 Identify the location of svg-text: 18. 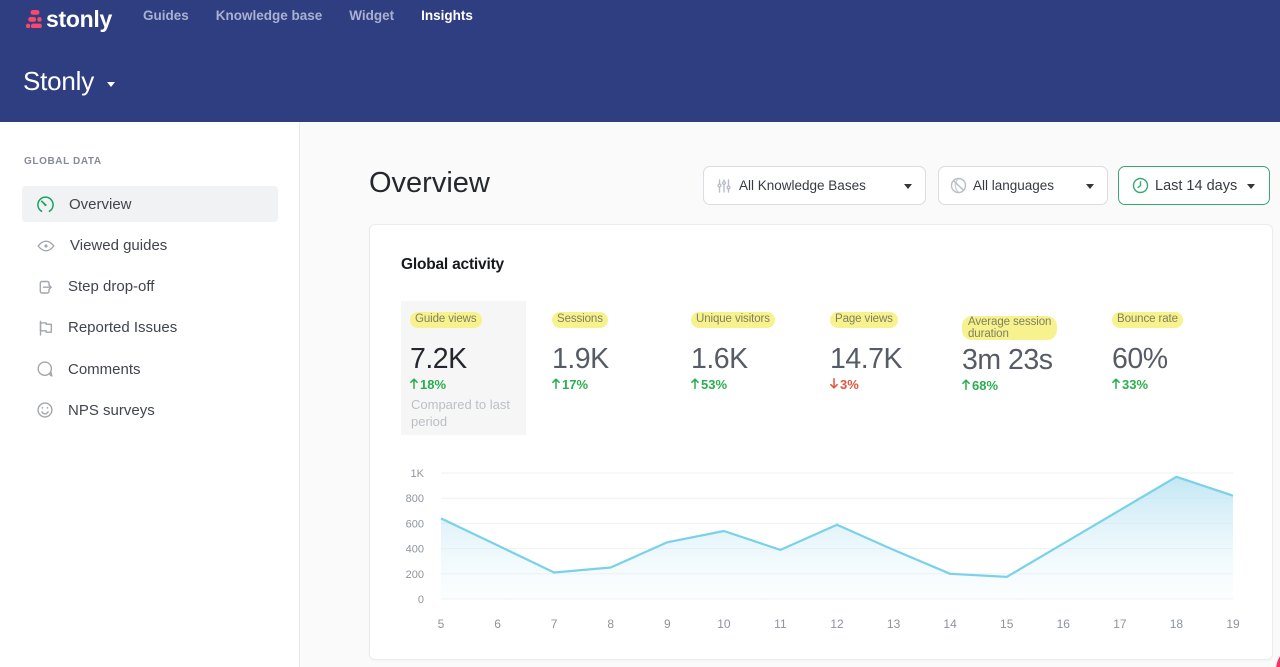
(1177, 624).